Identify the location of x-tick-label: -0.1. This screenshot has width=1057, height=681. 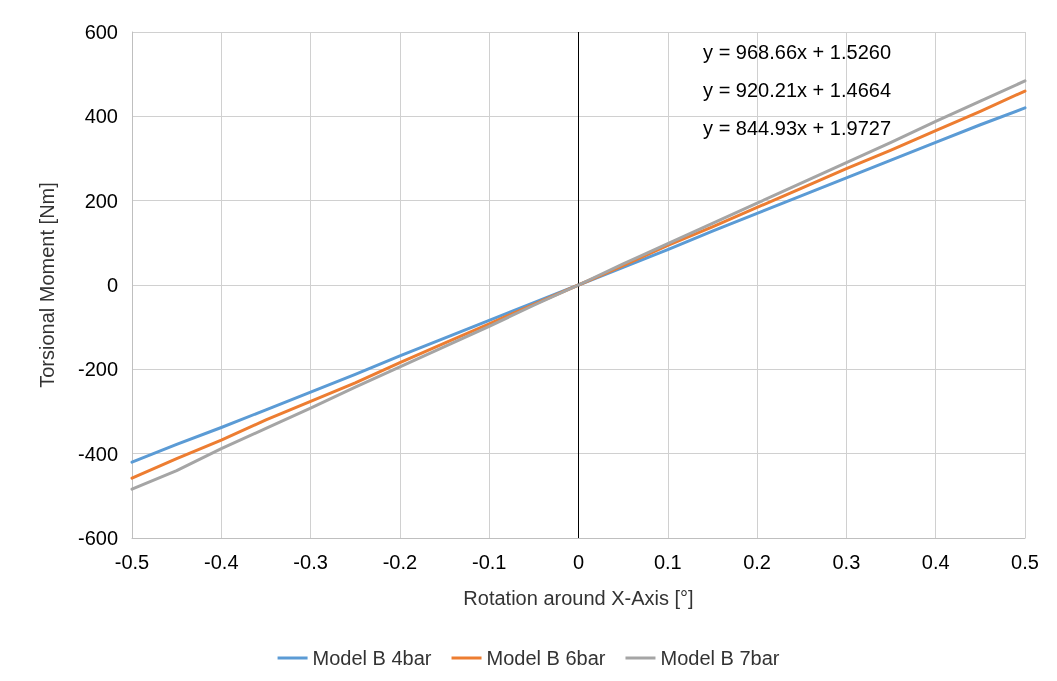
(489, 562).